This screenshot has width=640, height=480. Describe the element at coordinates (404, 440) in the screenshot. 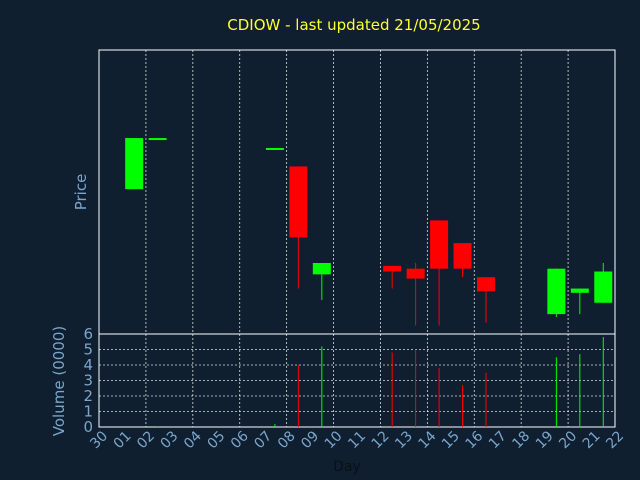

I see `x-tick-label: 13` at that location.